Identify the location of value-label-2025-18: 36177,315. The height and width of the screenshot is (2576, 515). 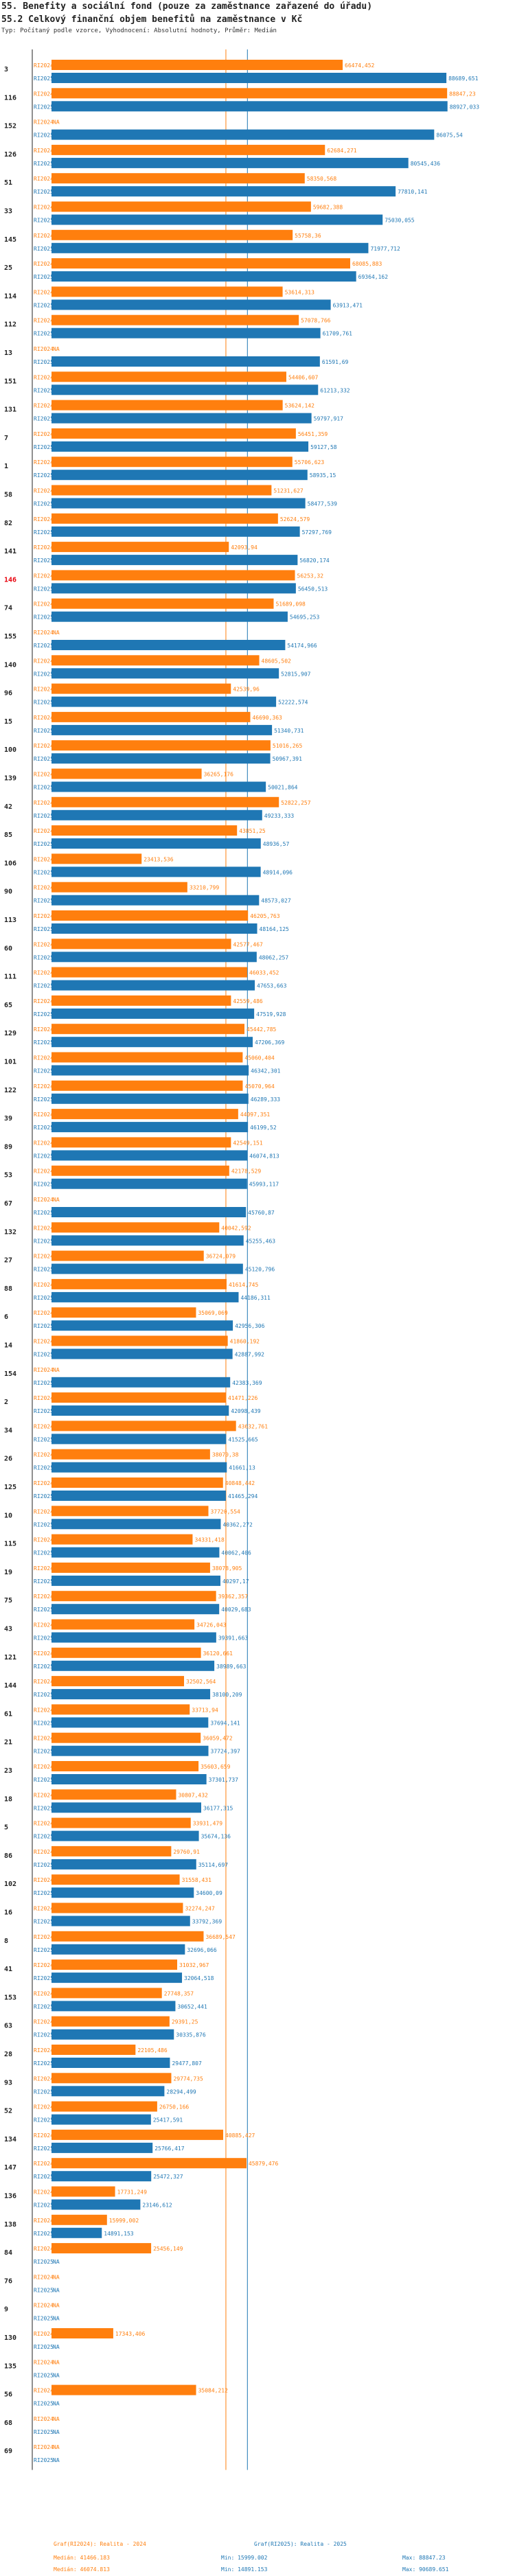
(218, 1808).